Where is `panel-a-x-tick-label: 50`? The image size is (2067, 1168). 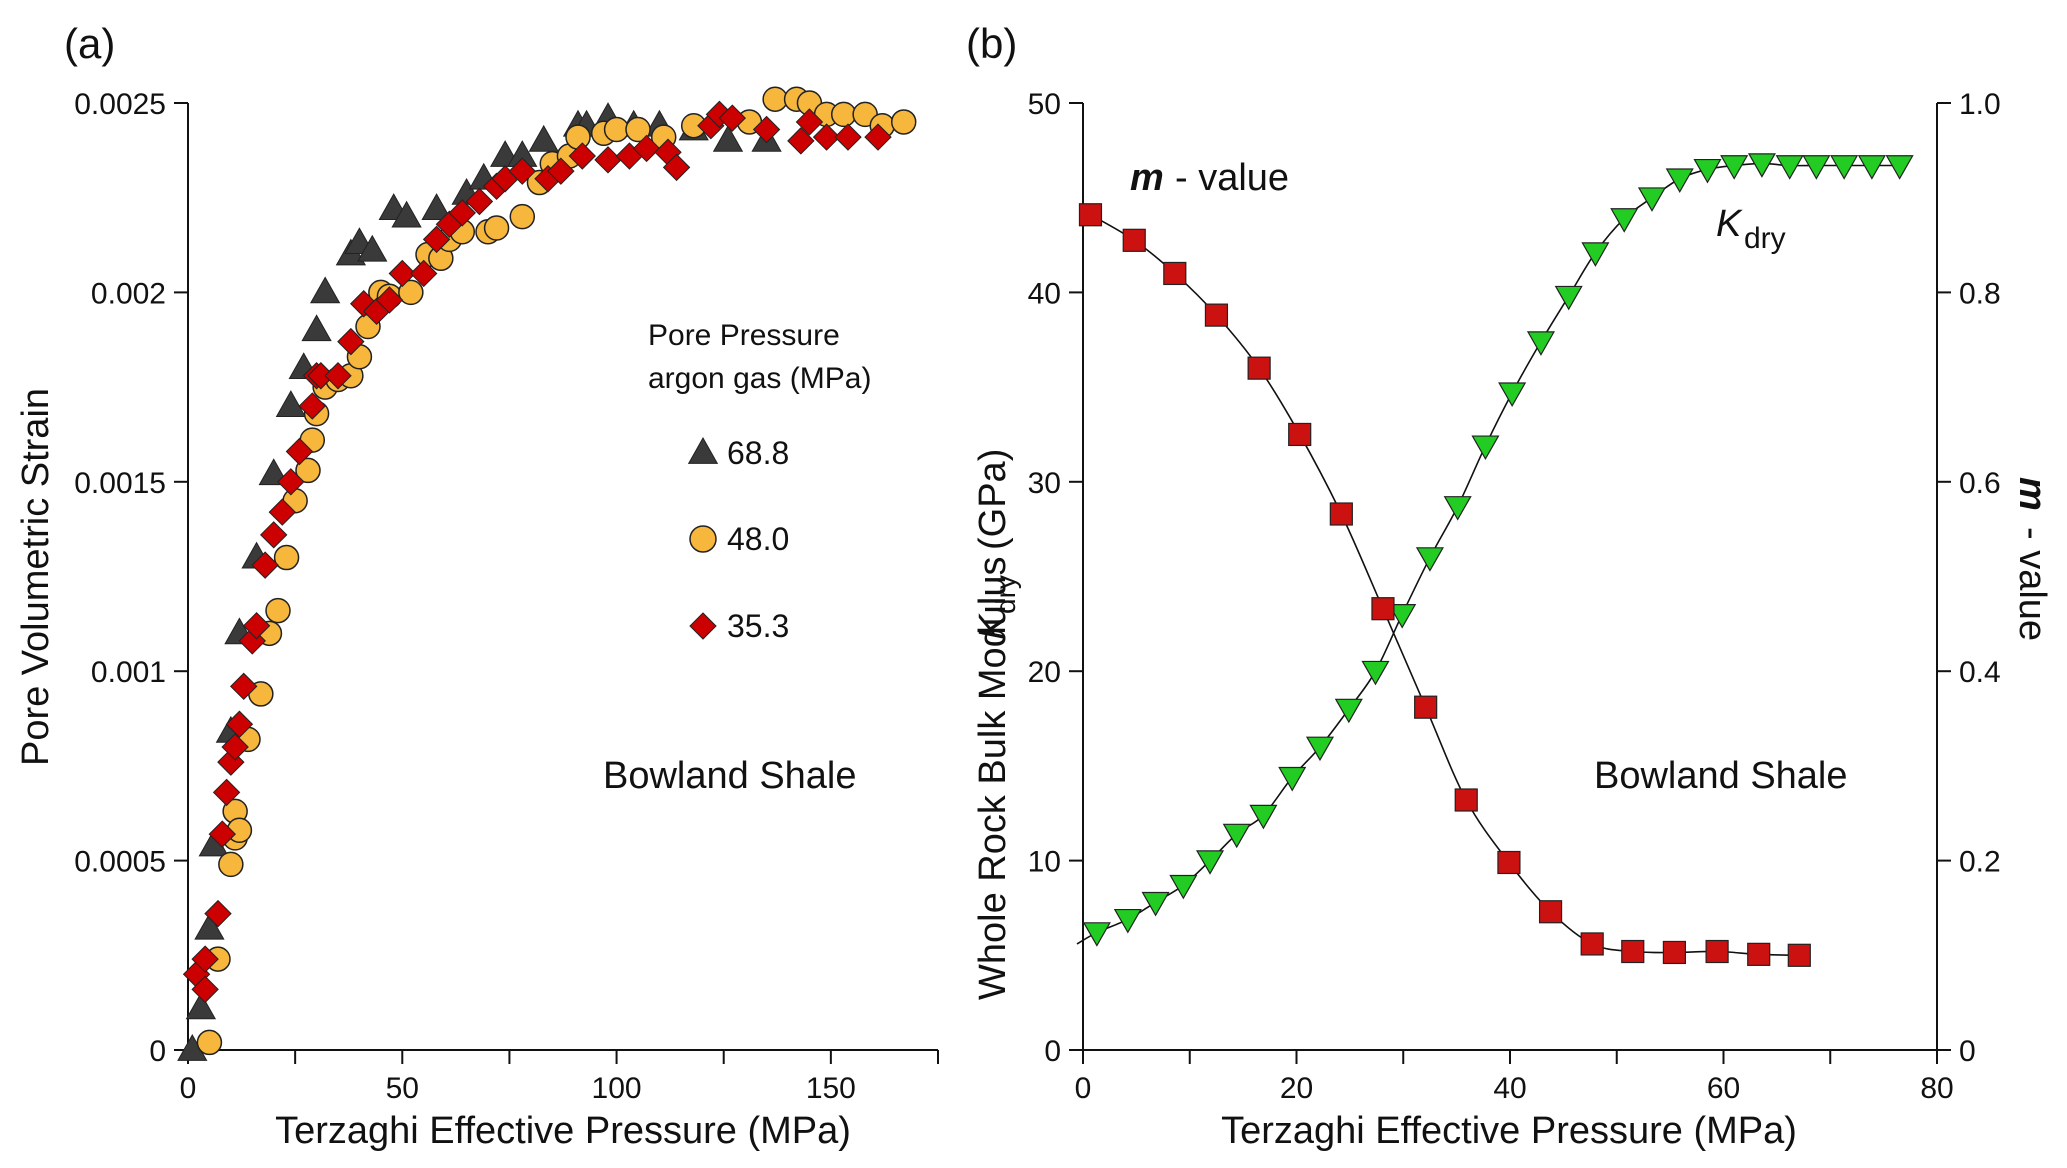
panel-a-x-tick-label: 50 is located at coordinates (402, 1088).